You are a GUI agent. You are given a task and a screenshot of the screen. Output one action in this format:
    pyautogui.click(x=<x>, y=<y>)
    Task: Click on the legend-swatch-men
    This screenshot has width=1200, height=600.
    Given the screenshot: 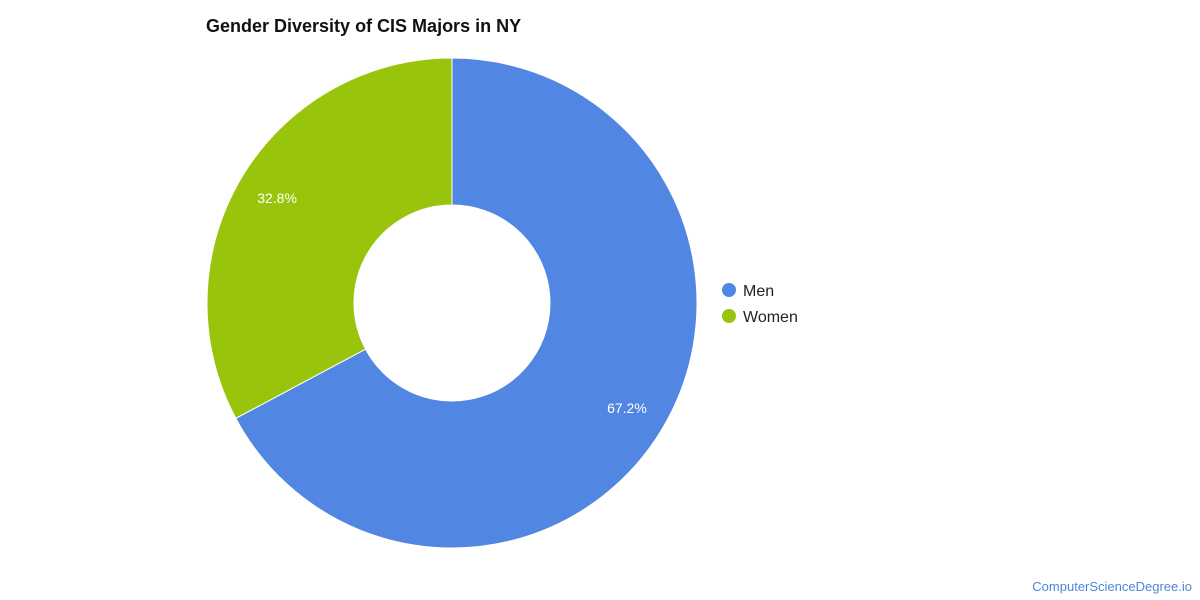 What is the action you would take?
    pyautogui.click(x=729, y=290)
    